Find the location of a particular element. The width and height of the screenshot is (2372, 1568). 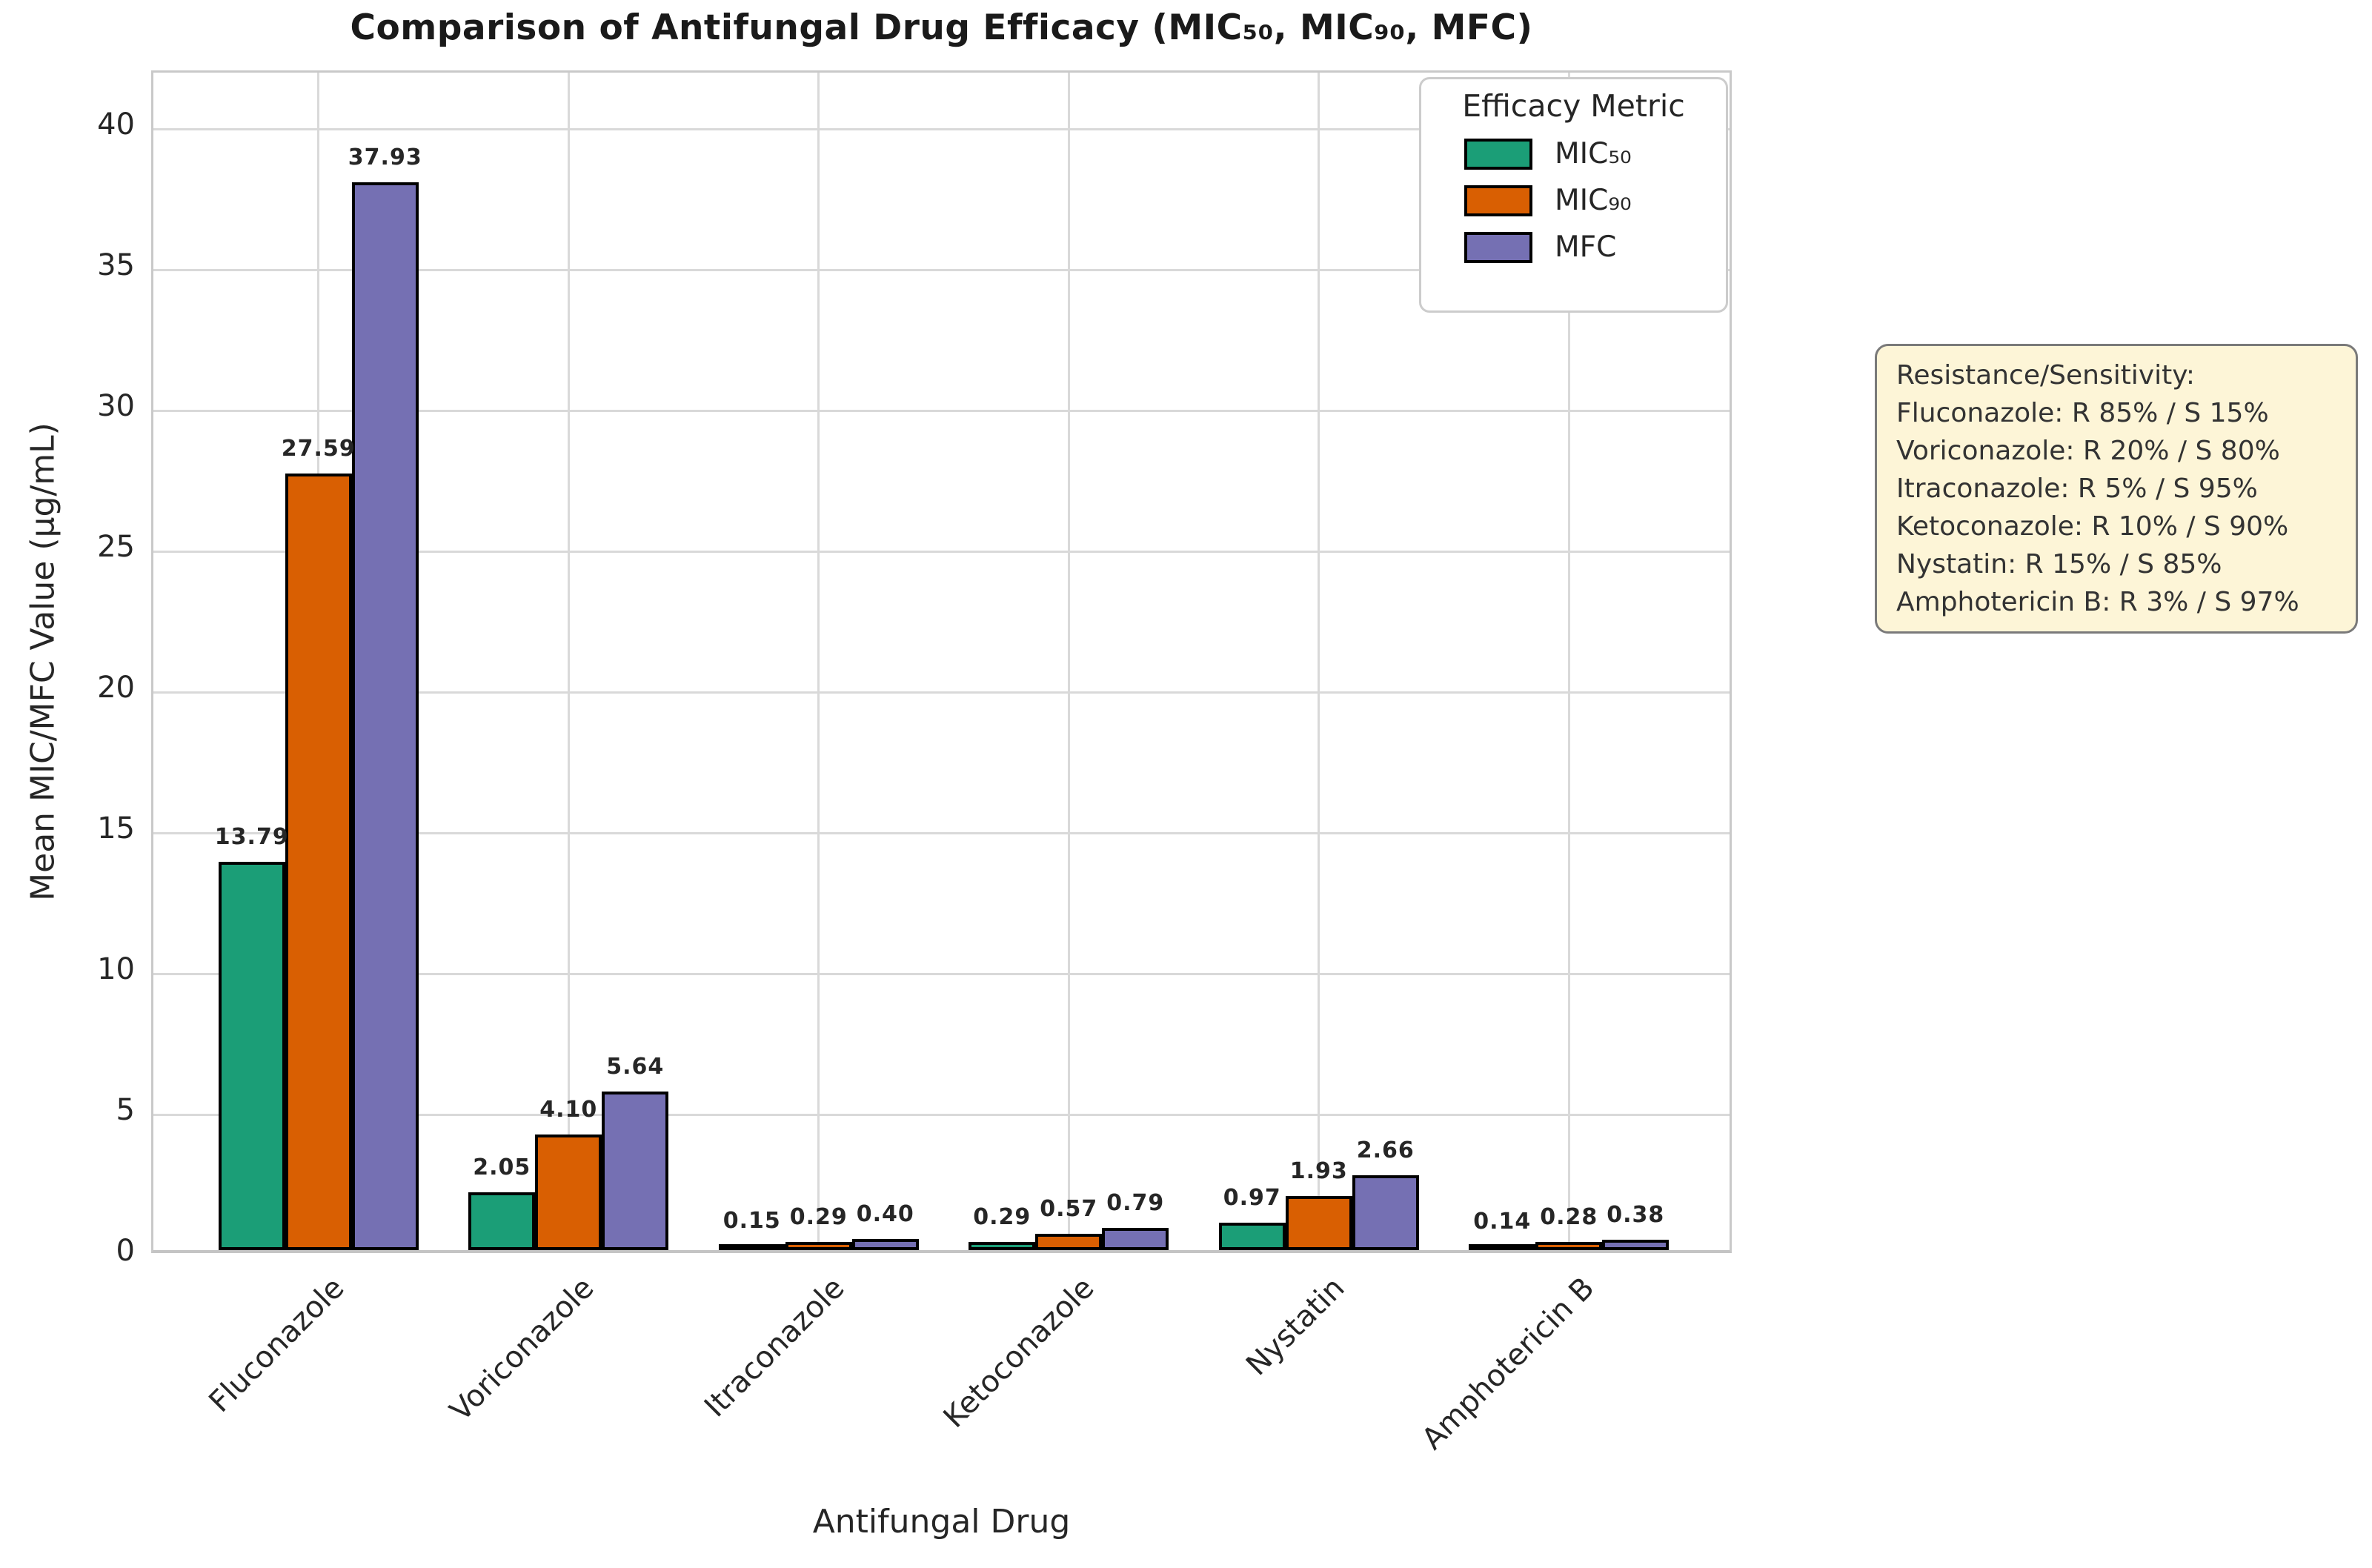

bar-MIC₉₀-Voriconazole is located at coordinates (568, 1192).